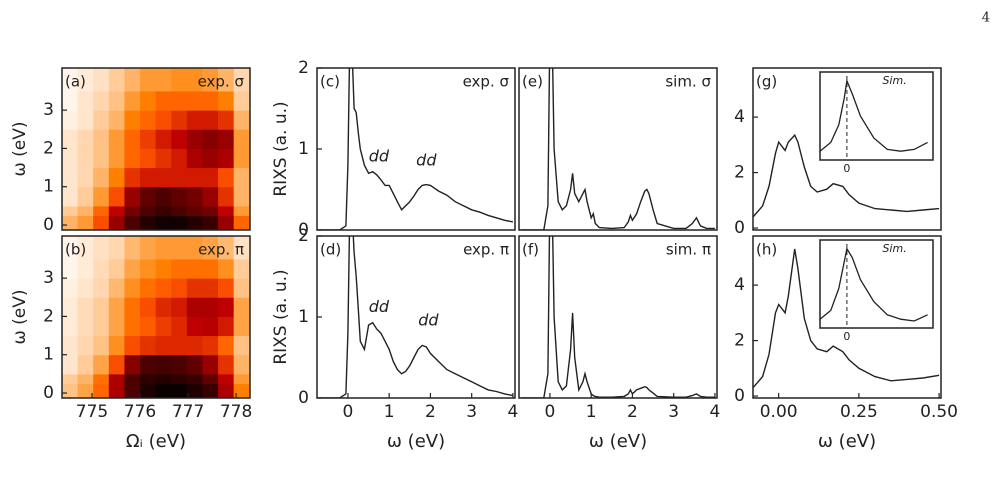 This screenshot has height=492, width=1000. I want to click on panel-label: (h), so click(766, 250).